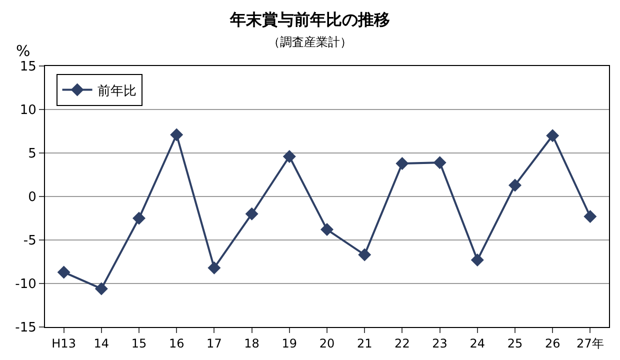  What do you see at coordinates (64, 343) in the screenshot?
I see `x-tick-label: H13` at bounding box center [64, 343].